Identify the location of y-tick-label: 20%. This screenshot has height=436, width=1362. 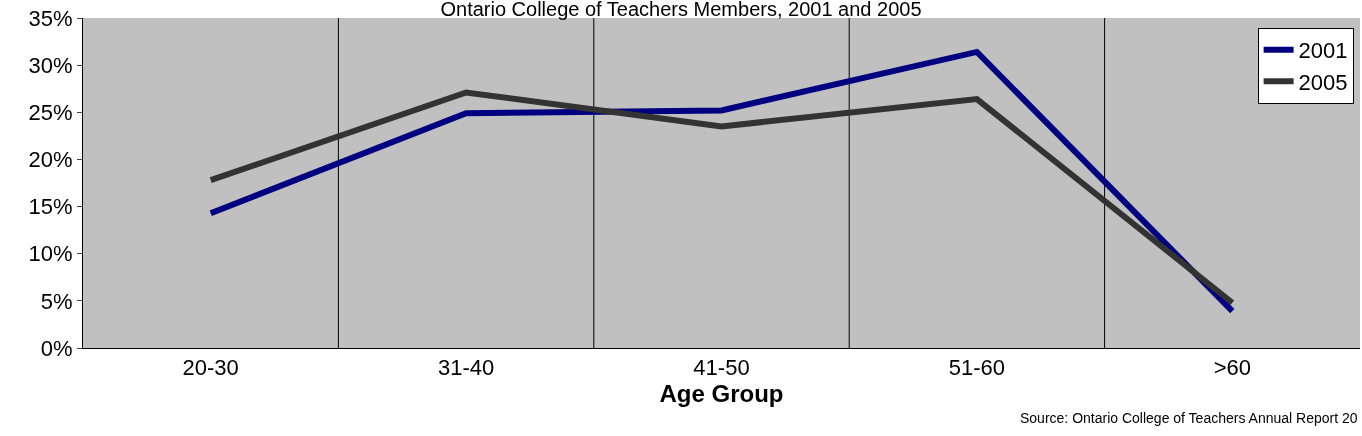
(50, 160).